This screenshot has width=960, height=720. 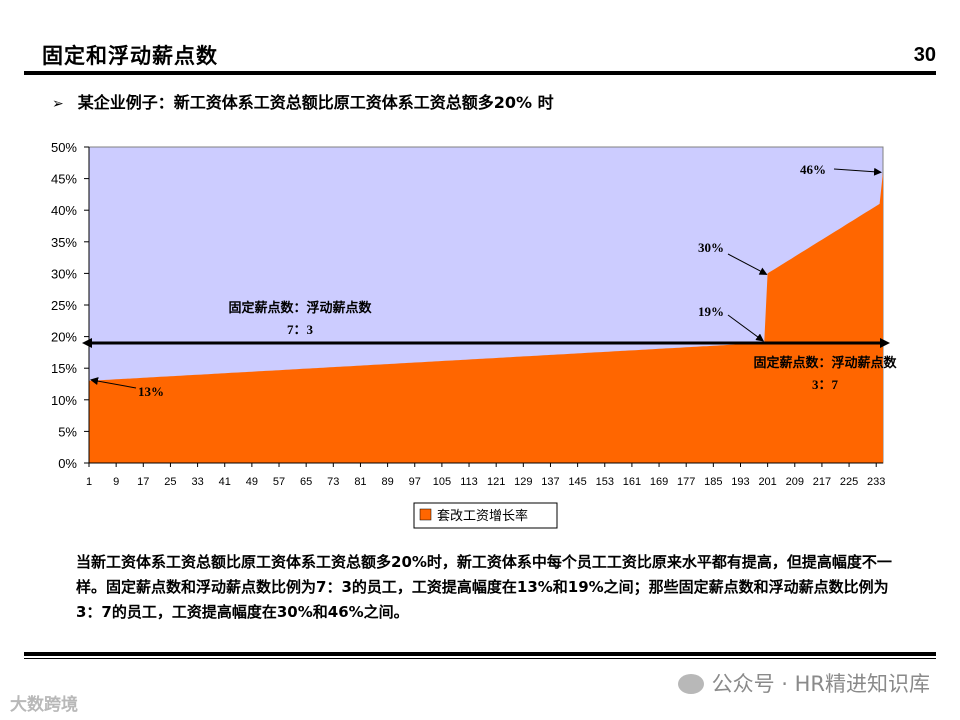 What do you see at coordinates (767, 482) in the screenshot?
I see `x-tick-label: 201` at bounding box center [767, 482].